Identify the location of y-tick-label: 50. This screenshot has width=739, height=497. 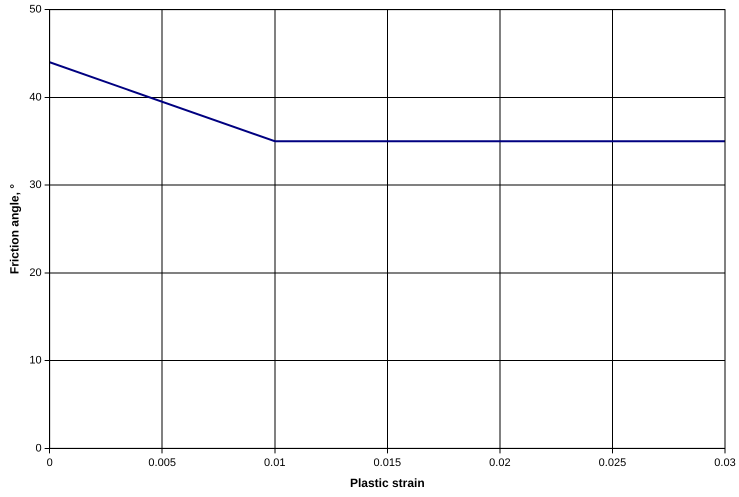
(35, 10).